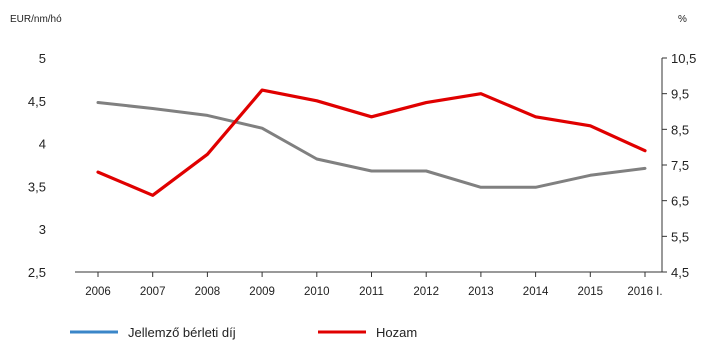  Describe the element at coordinates (396, 332) in the screenshot. I see `legend-label: Hozam` at that location.